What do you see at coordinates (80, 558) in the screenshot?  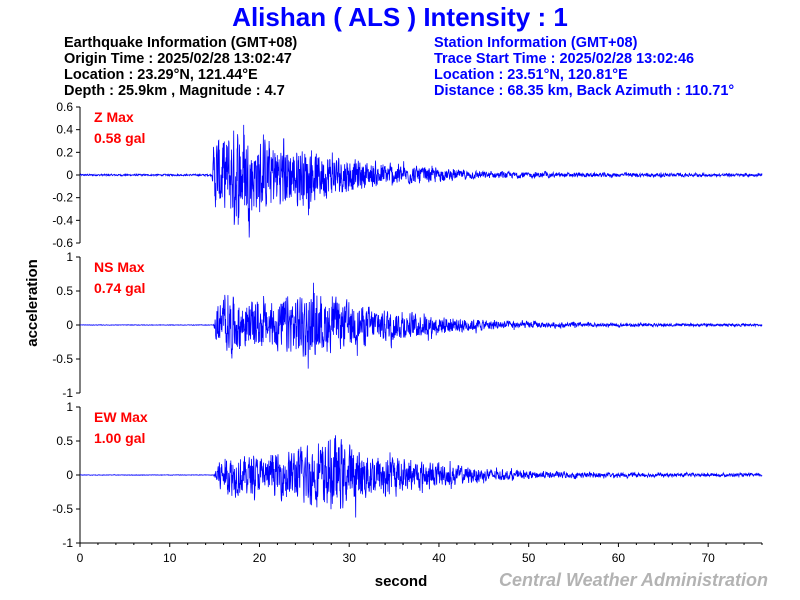 I see `x-tick-label: 0` at bounding box center [80, 558].